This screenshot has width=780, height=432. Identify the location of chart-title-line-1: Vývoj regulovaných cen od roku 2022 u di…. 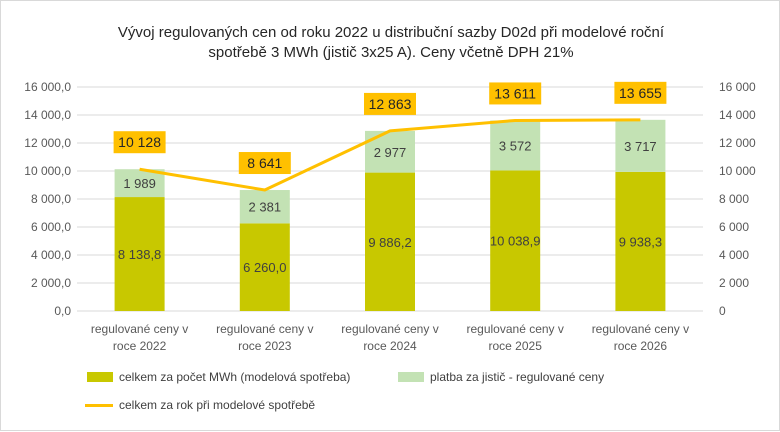
(391, 32).